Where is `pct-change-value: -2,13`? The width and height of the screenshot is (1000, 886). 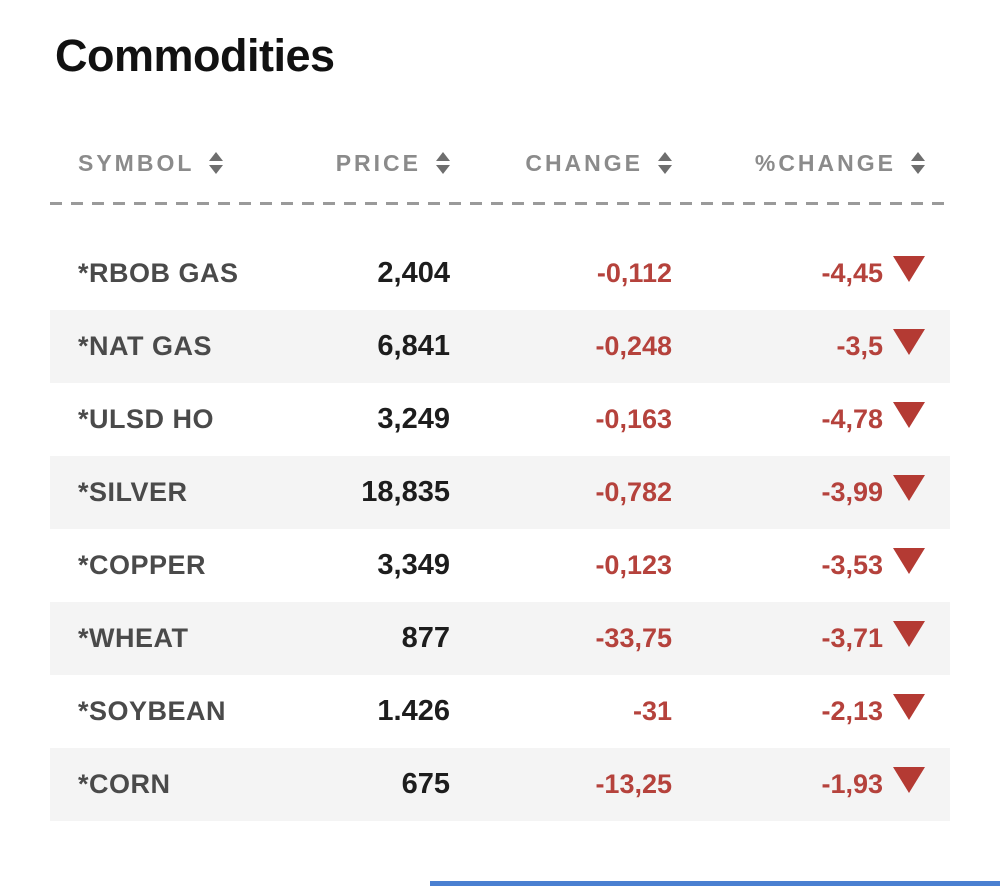
pct-change-value: -2,13 is located at coordinates (852, 711).